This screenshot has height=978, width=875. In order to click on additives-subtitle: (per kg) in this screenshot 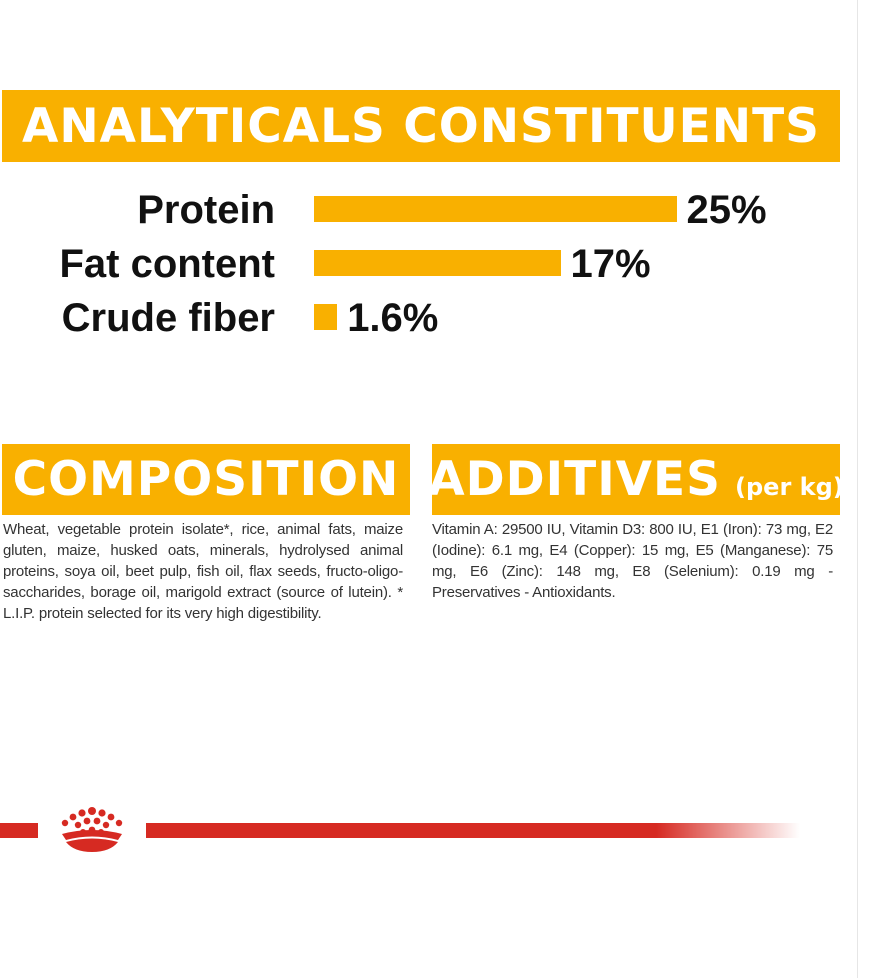, I will do `click(789, 486)`.